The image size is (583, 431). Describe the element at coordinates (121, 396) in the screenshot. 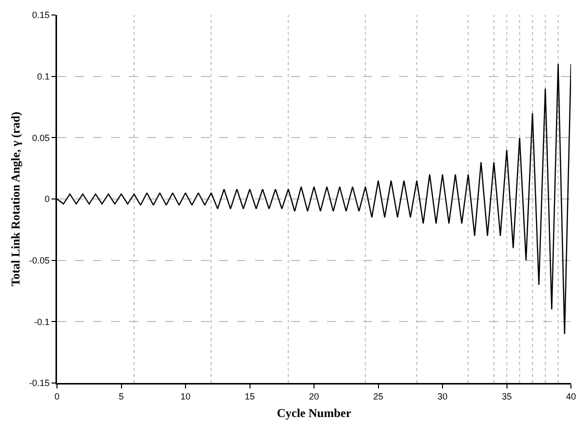

I see `x-tick-label: 5` at that location.